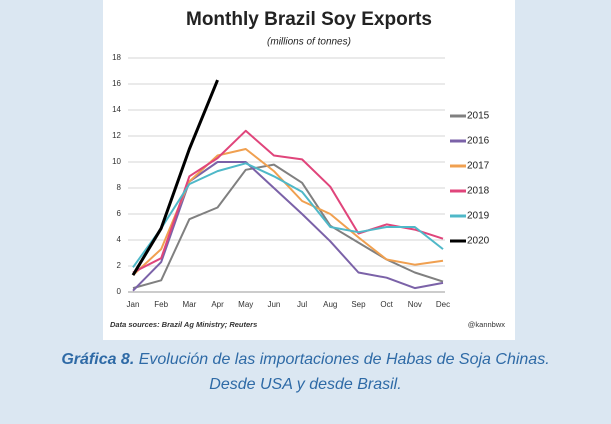  What do you see at coordinates (415, 304) in the screenshot?
I see `x-tick-label: Nov` at bounding box center [415, 304].